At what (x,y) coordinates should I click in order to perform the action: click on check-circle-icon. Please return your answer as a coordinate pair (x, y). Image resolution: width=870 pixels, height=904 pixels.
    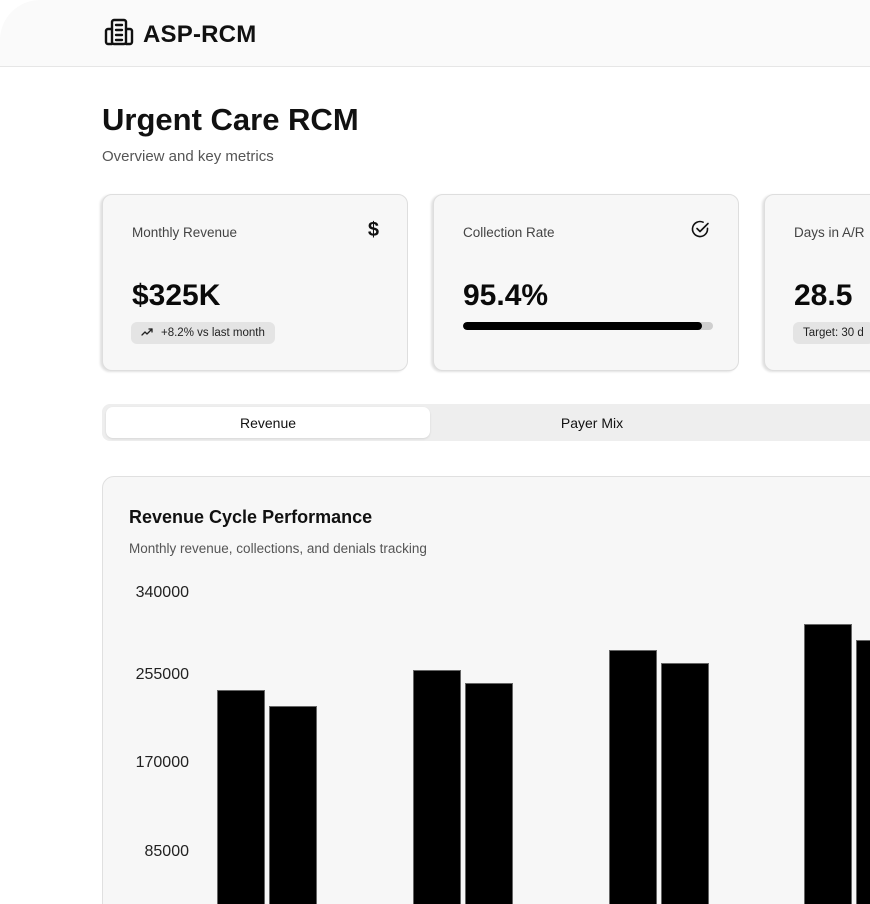
    Looking at the image, I should click on (700, 232).